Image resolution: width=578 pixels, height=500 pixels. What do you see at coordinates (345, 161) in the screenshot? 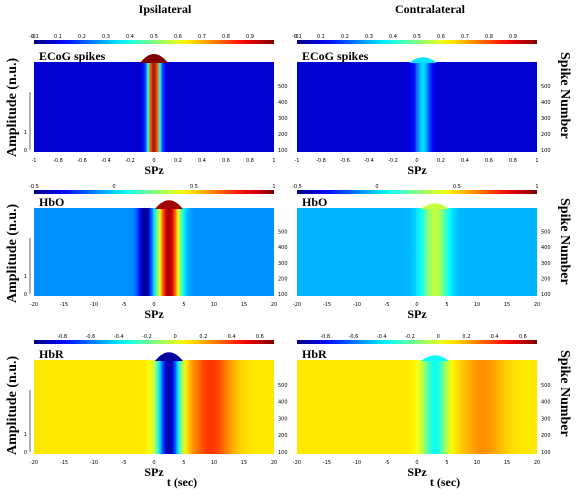
I see `x-axis-tick: -0.6` at bounding box center [345, 161].